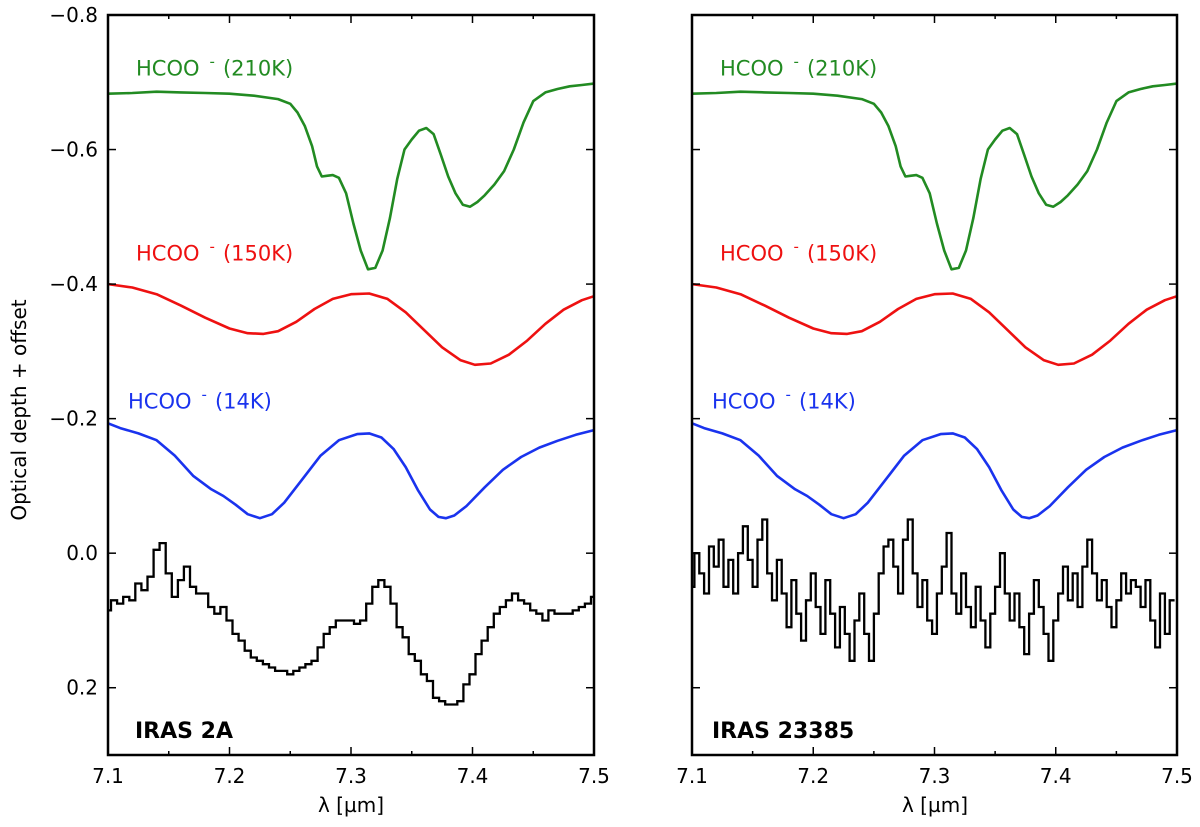 This screenshot has height=827, width=1200. Describe the element at coordinates (783, 731) in the screenshot. I see `panel-title: IRAS 23385` at that location.